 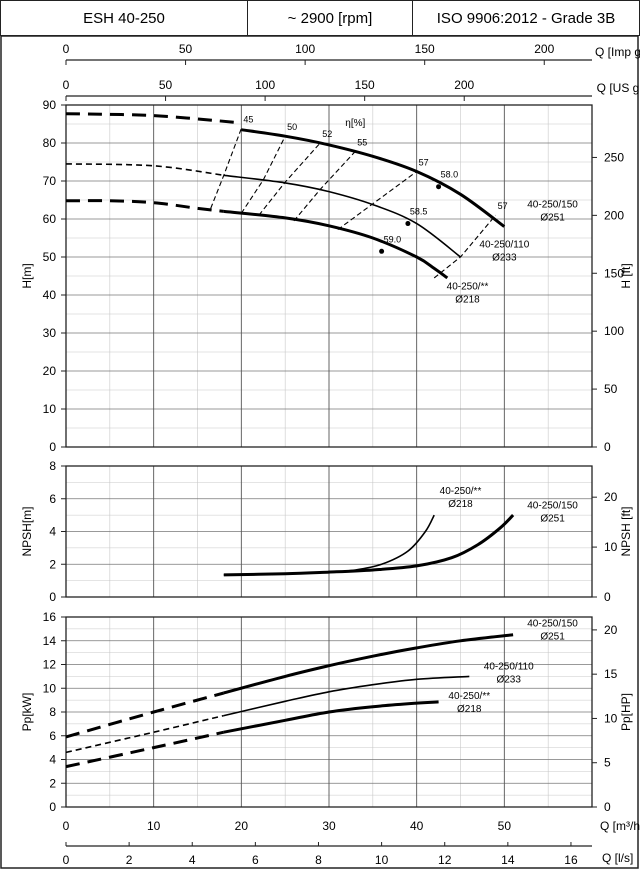 I want to click on power-y2-axis-title: Pp[HP], so click(x=626, y=712).